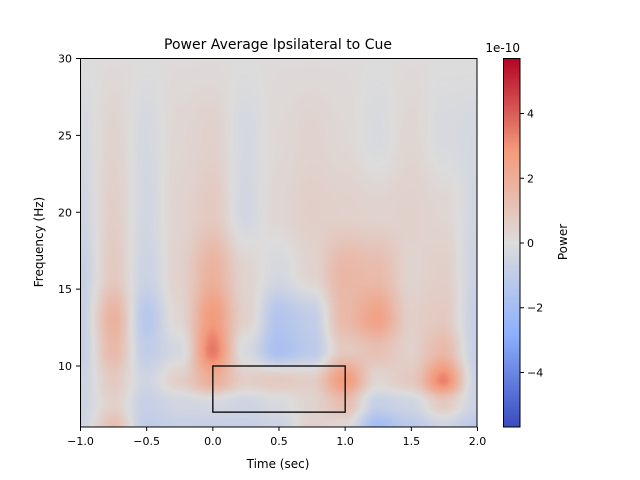  Describe the element at coordinates (65, 289) in the screenshot. I see `y-tick-label: 15` at that location.